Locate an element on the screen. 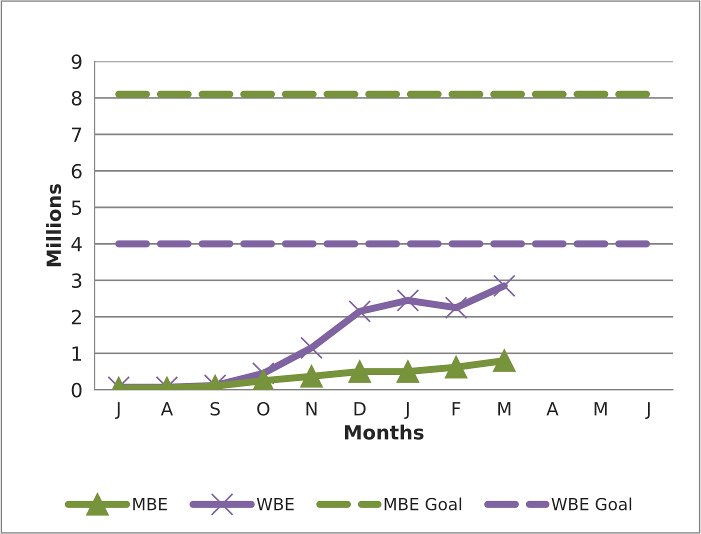 This screenshot has width=701, height=534. x-tick-label: O is located at coordinates (263, 409).